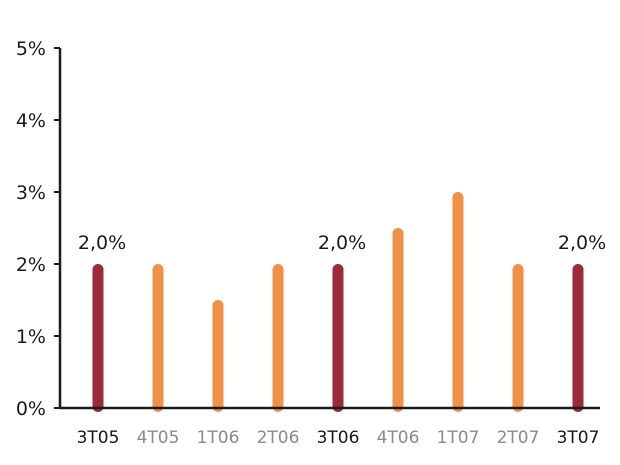 The image size is (620, 465). Describe the element at coordinates (218, 438) in the screenshot. I see `x-tick-label: 1T06` at that location.